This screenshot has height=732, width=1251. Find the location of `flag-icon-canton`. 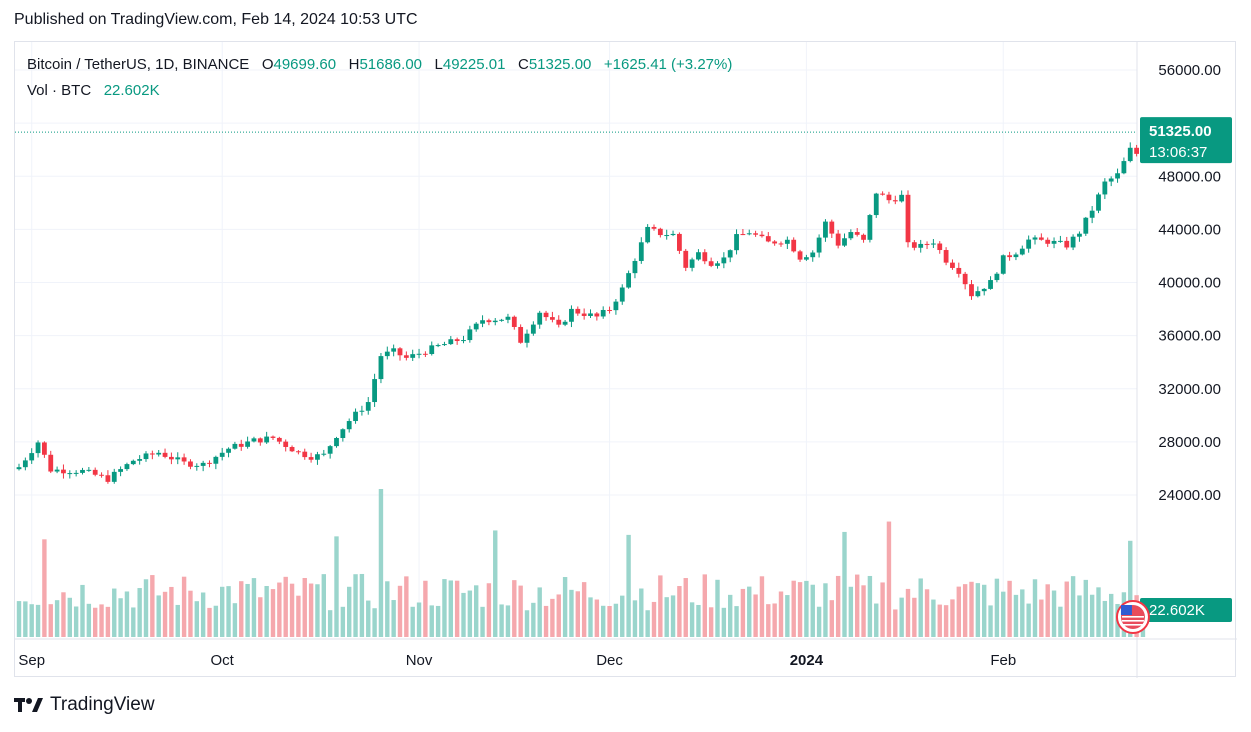

flag-icon-canton is located at coordinates (1126, 610).